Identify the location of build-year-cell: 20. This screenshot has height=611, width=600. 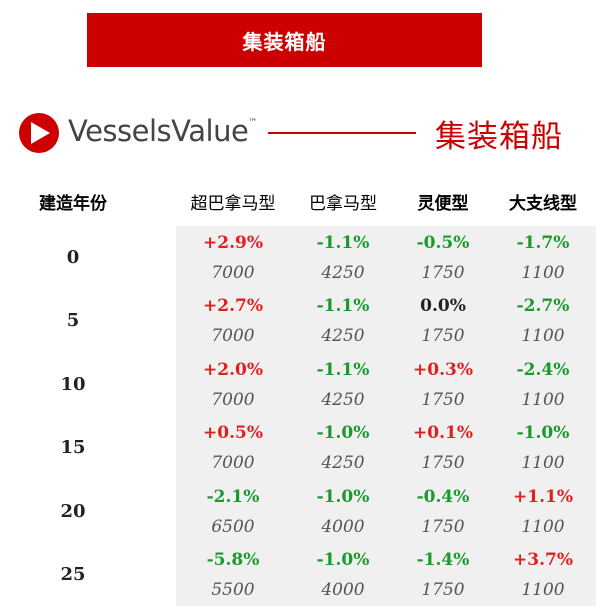
(73, 511).